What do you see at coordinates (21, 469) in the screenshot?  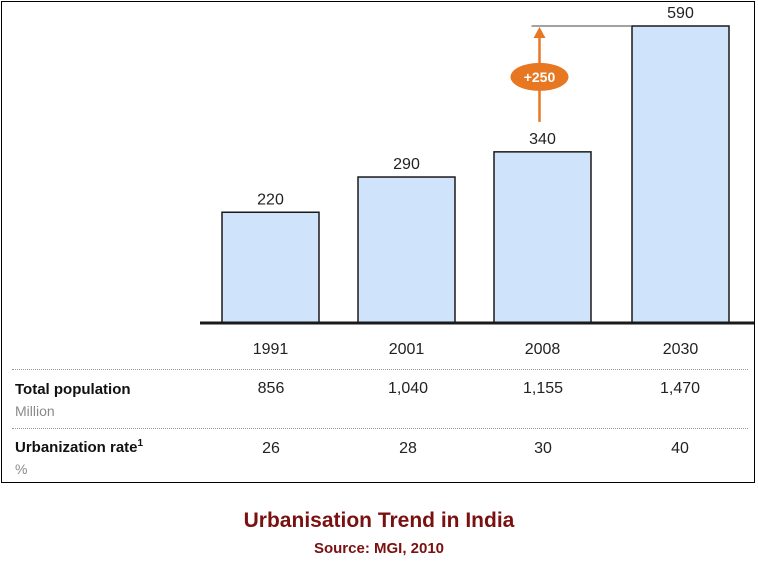 I see `row-unit-percent: %` at bounding box center [21, 469].